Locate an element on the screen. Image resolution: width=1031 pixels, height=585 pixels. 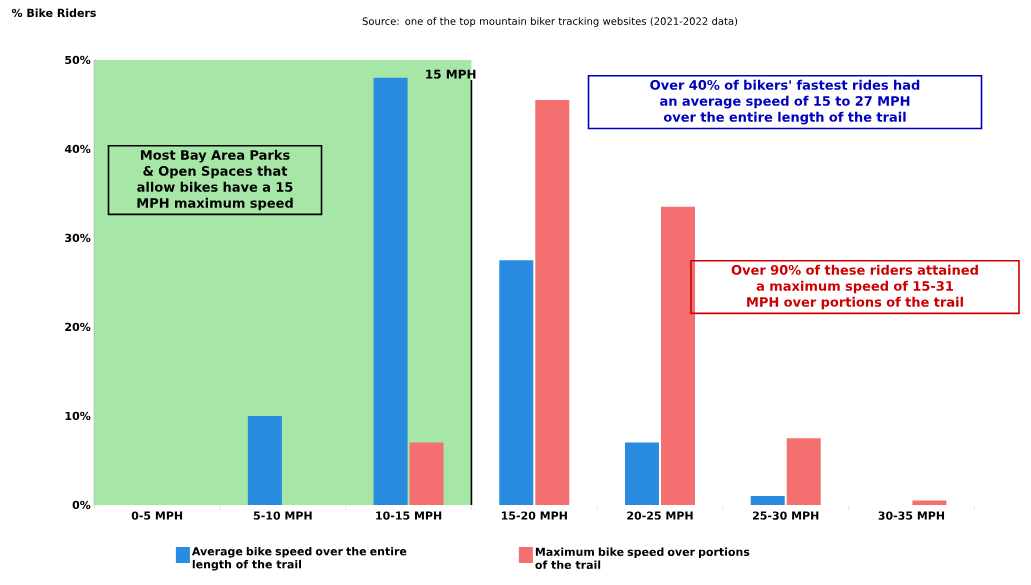
y-tick-label: 0% is located at coordinates (81, 505).